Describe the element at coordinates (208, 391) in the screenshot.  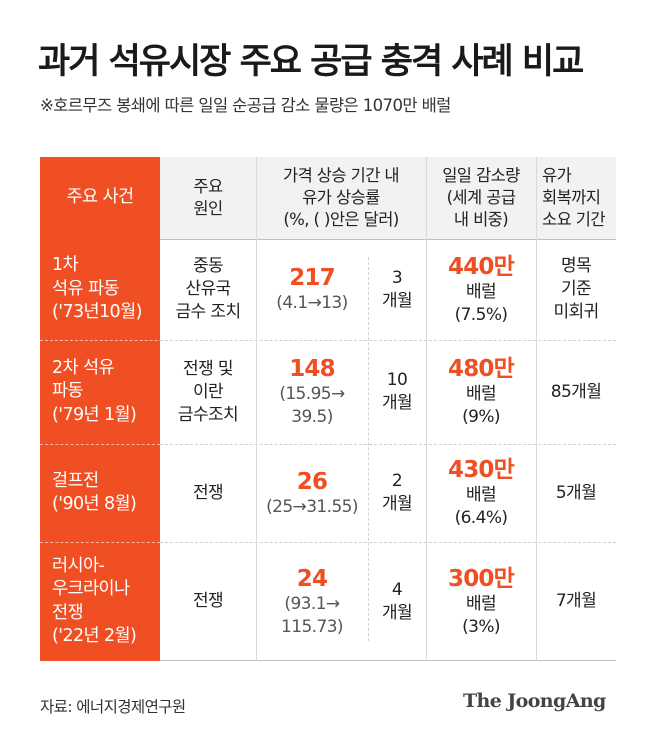
I see `table-row-cause: 전쟁 및 이란 금수조치` at that location.